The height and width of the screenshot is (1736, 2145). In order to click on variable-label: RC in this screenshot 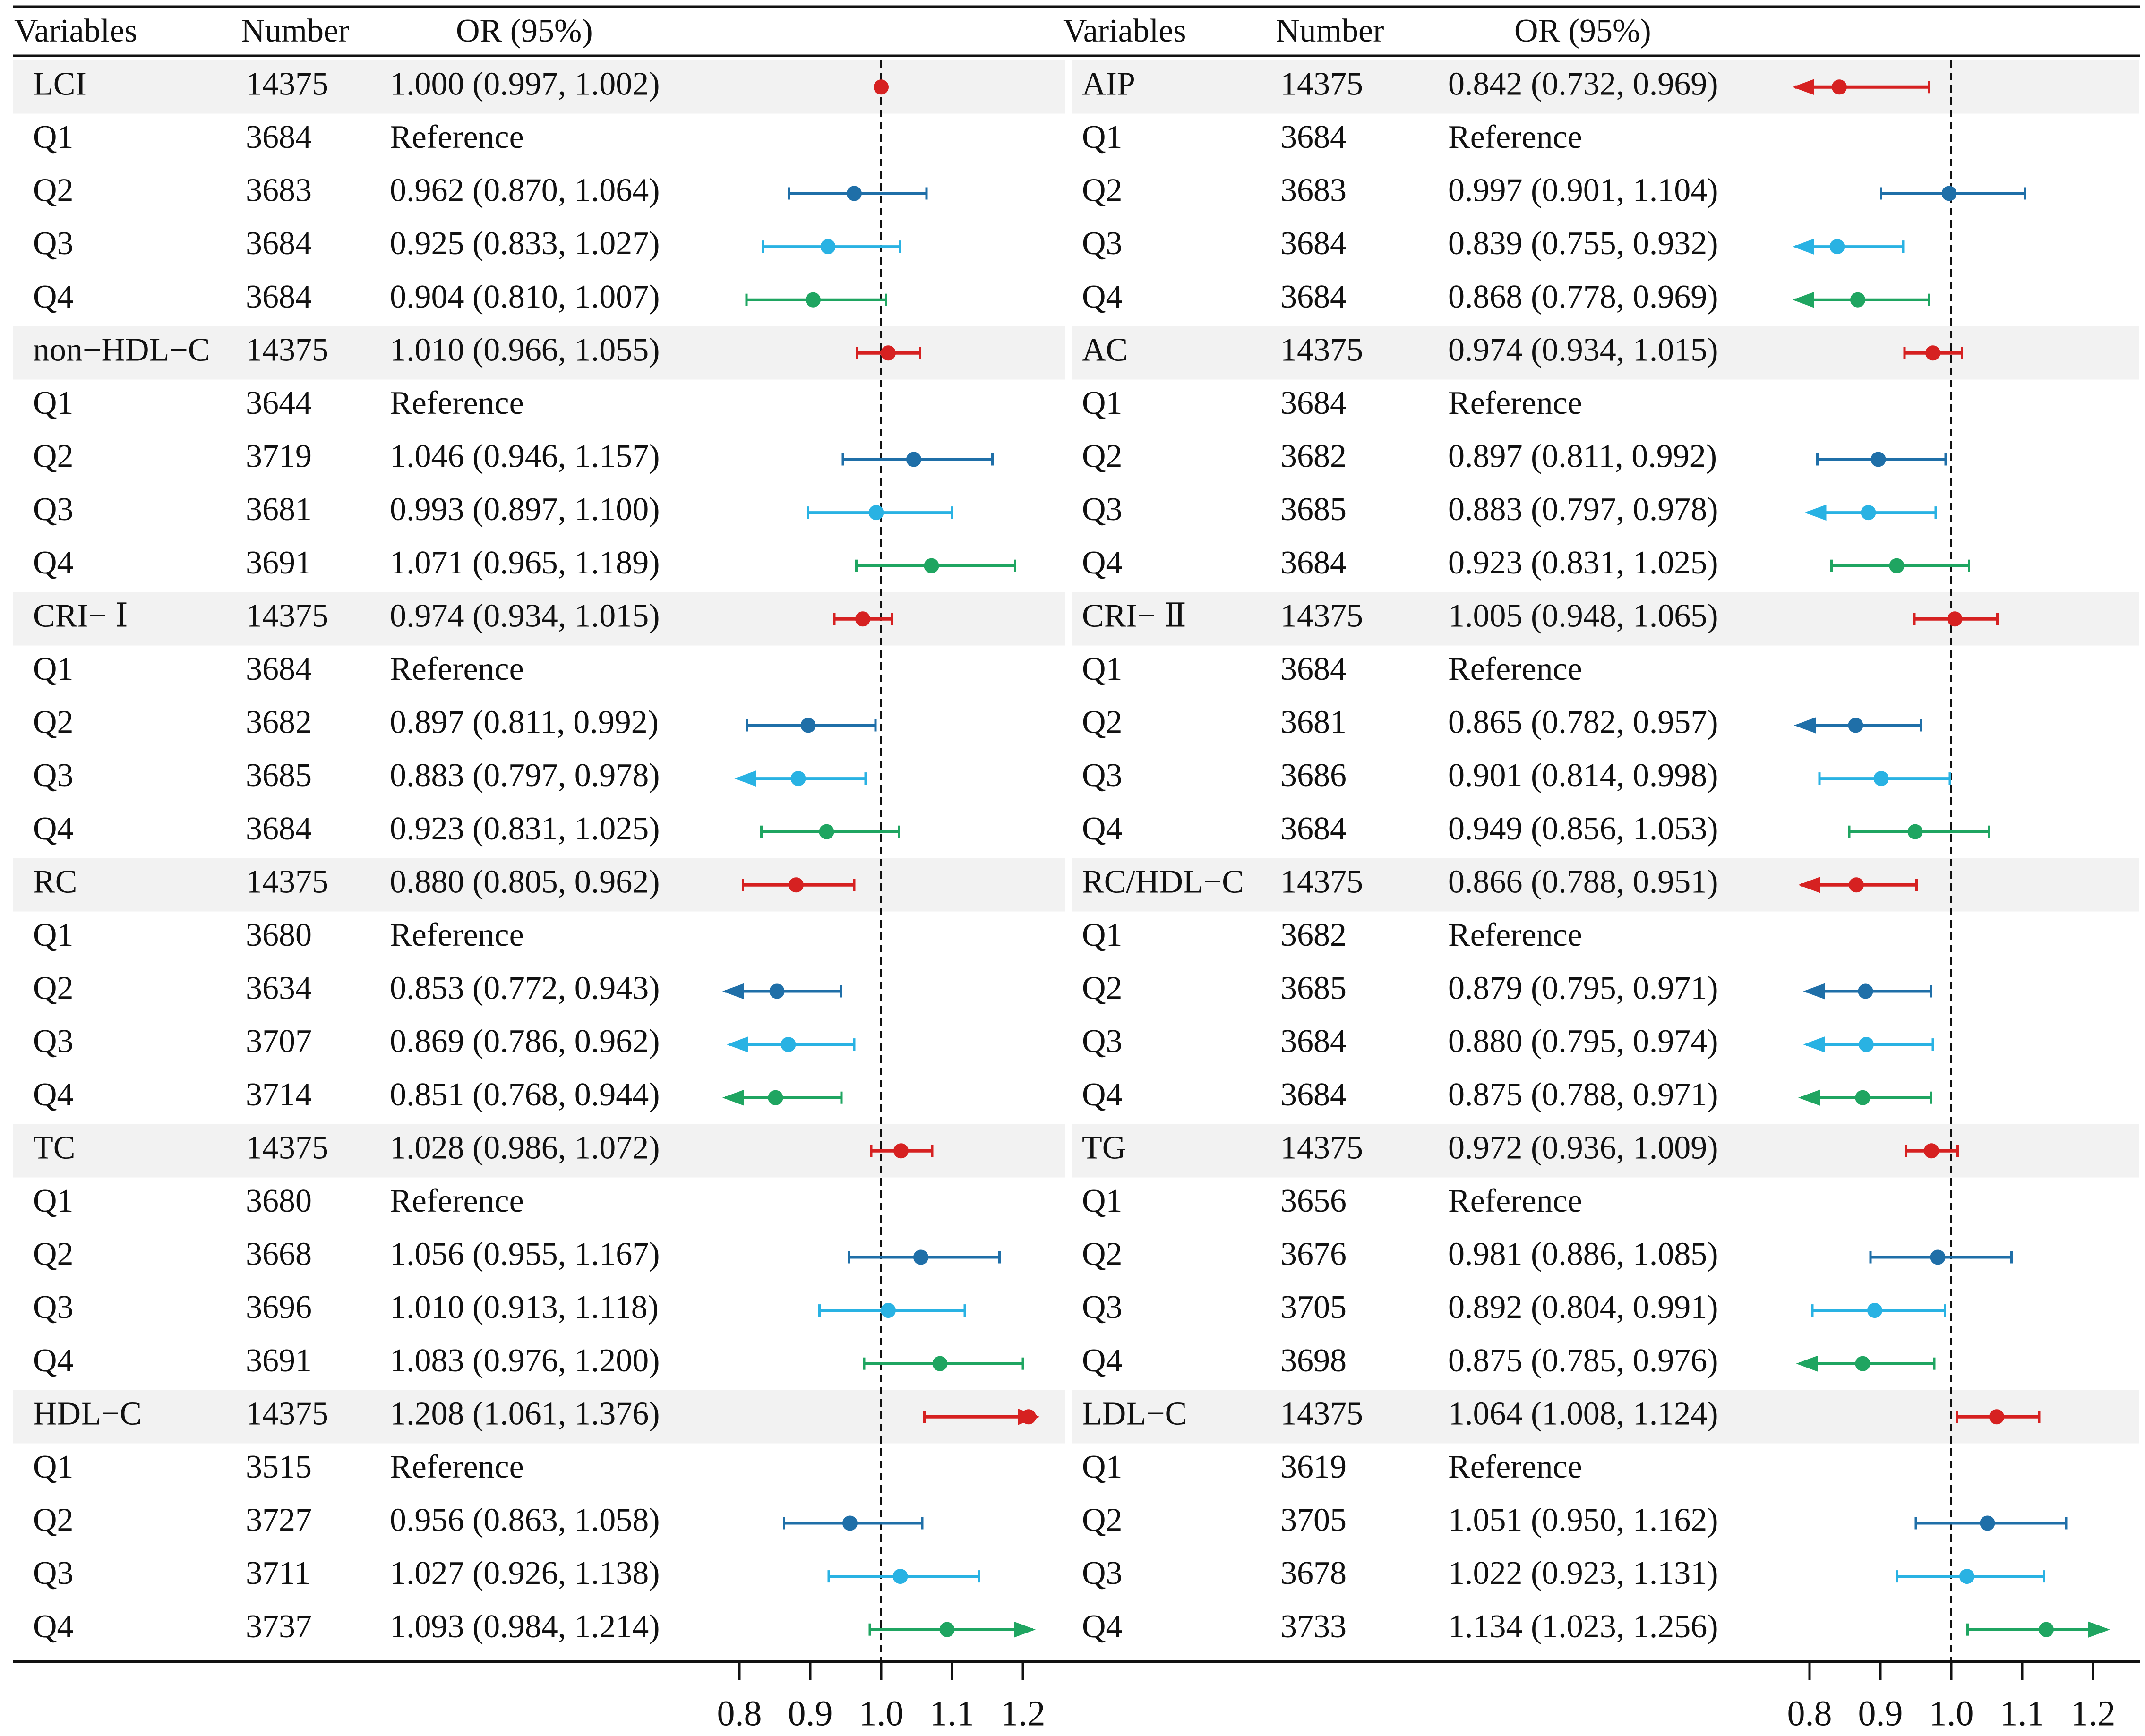, I will do `click(55, 882)`.